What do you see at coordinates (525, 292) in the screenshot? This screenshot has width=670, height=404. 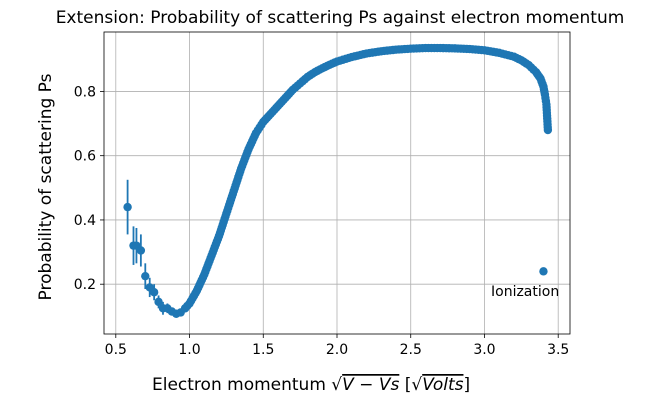 I see `annotation-ionization: Ionization` at bounding box center [525, 292].